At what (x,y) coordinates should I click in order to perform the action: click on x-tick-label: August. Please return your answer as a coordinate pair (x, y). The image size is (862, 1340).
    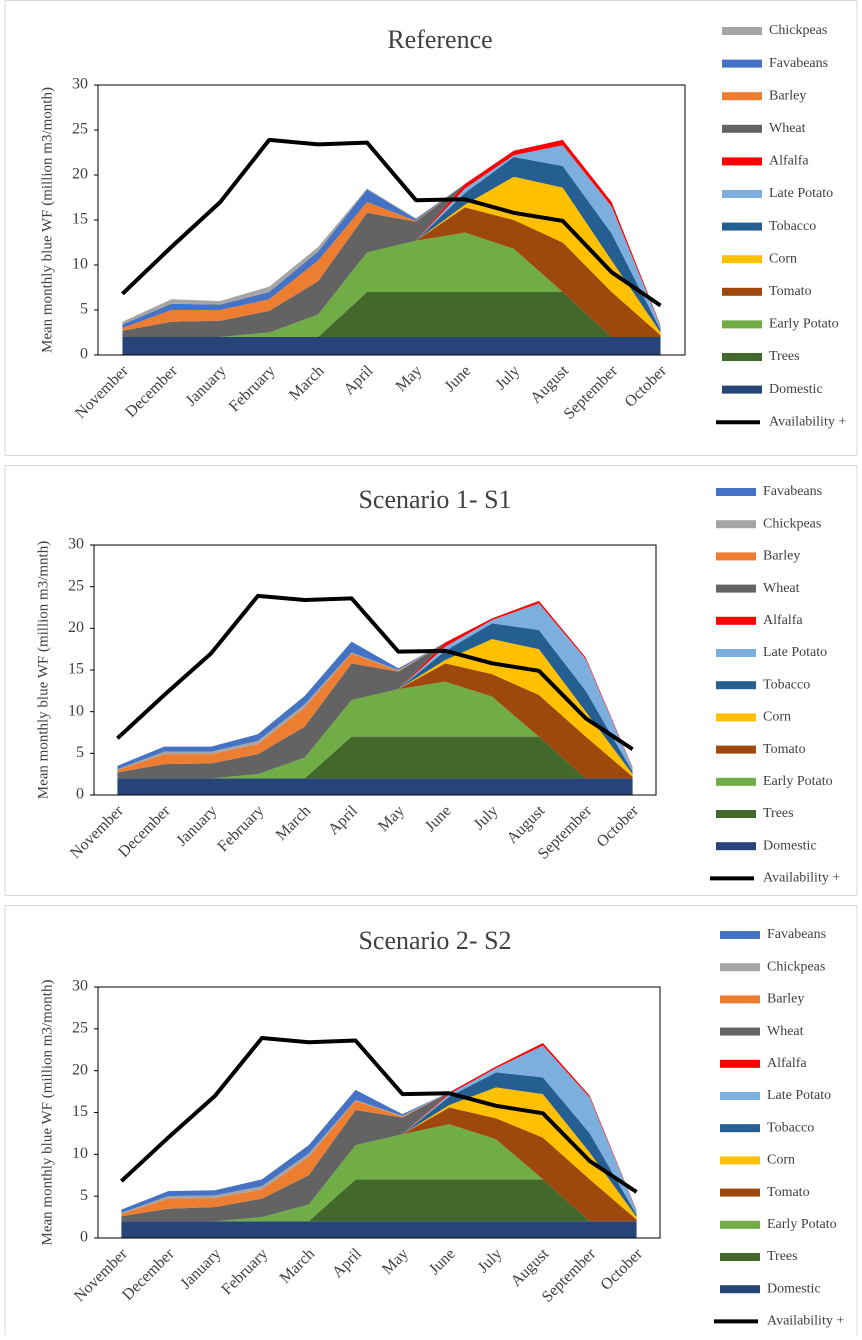
    Looking at the image, I should click on (526, 824).